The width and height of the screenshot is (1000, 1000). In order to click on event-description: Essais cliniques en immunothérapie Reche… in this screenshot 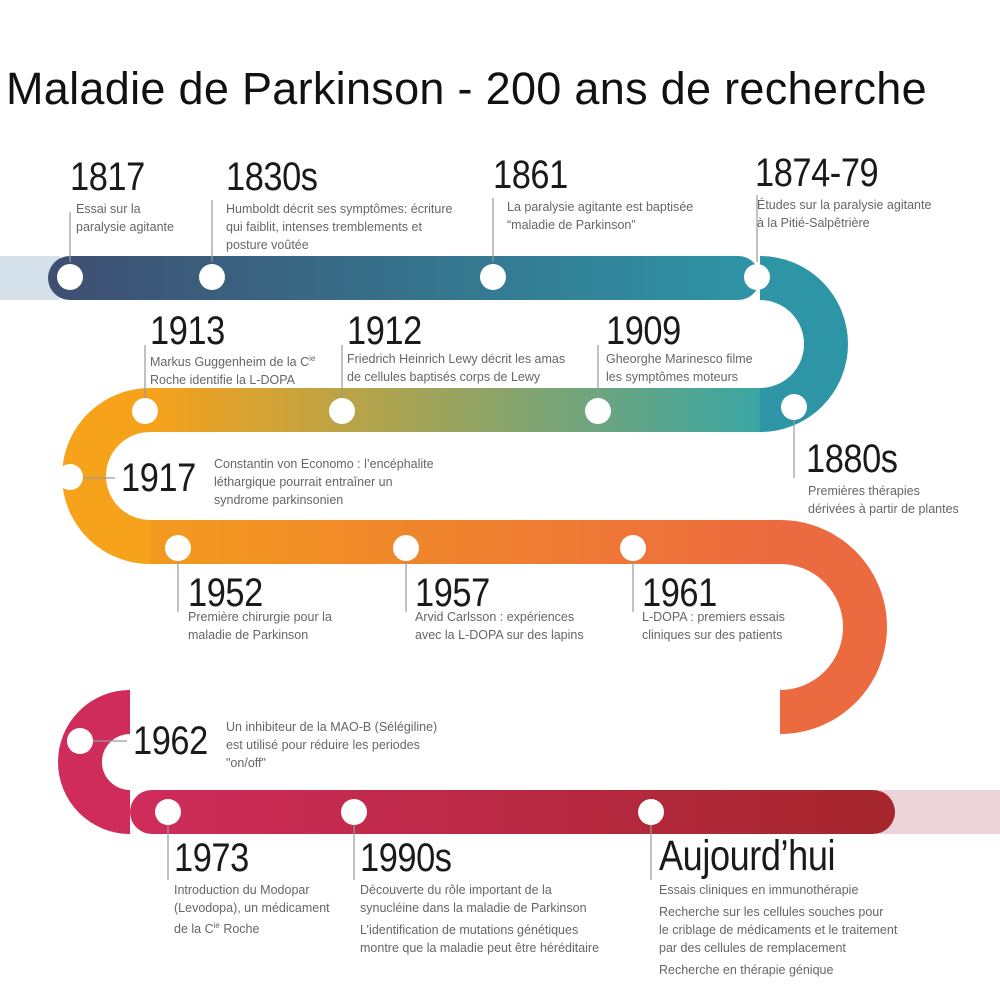, I will do `click(778, 930)`.